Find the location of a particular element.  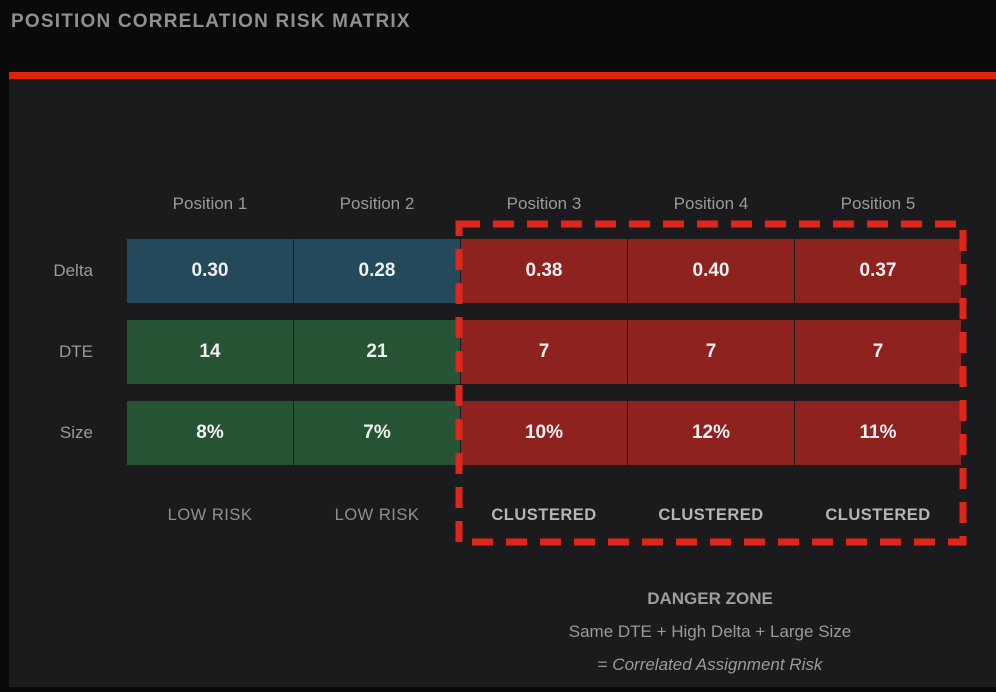

cell-dte-position-1: 14 is located at coordinates (210, 352).